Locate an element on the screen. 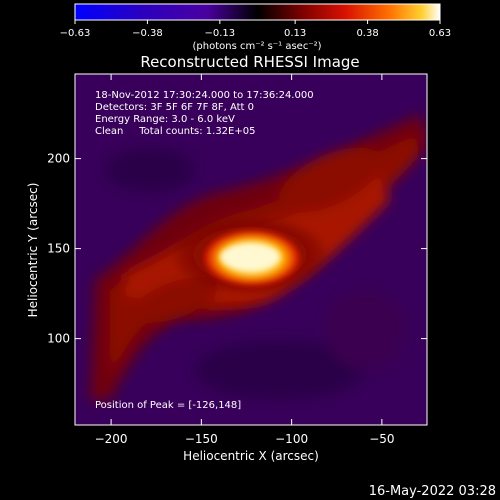 The width and height of the screenshot is (500, 500). colorbar-tick-label: 0.13 is located at coordinates (295, 33).